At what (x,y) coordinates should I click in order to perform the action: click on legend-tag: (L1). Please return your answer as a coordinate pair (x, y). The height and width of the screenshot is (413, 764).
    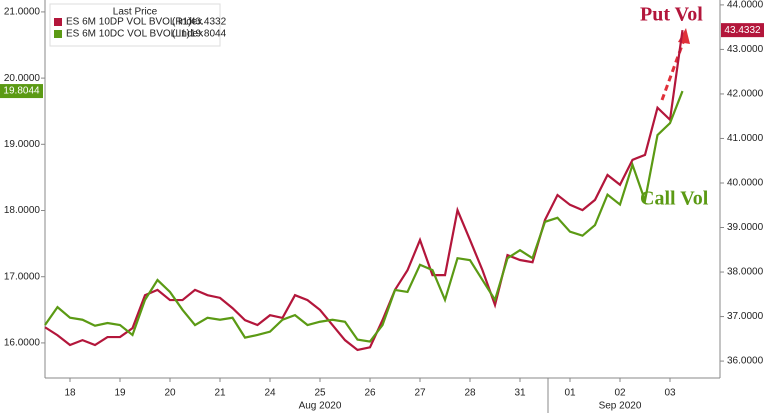
    Looking at the image, I should click on (181, 34).